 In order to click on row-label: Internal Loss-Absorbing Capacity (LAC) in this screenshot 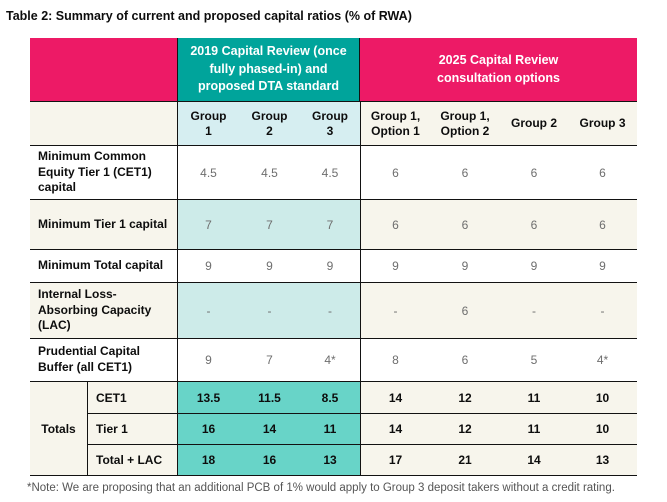, I will do `click(104, 310)`.